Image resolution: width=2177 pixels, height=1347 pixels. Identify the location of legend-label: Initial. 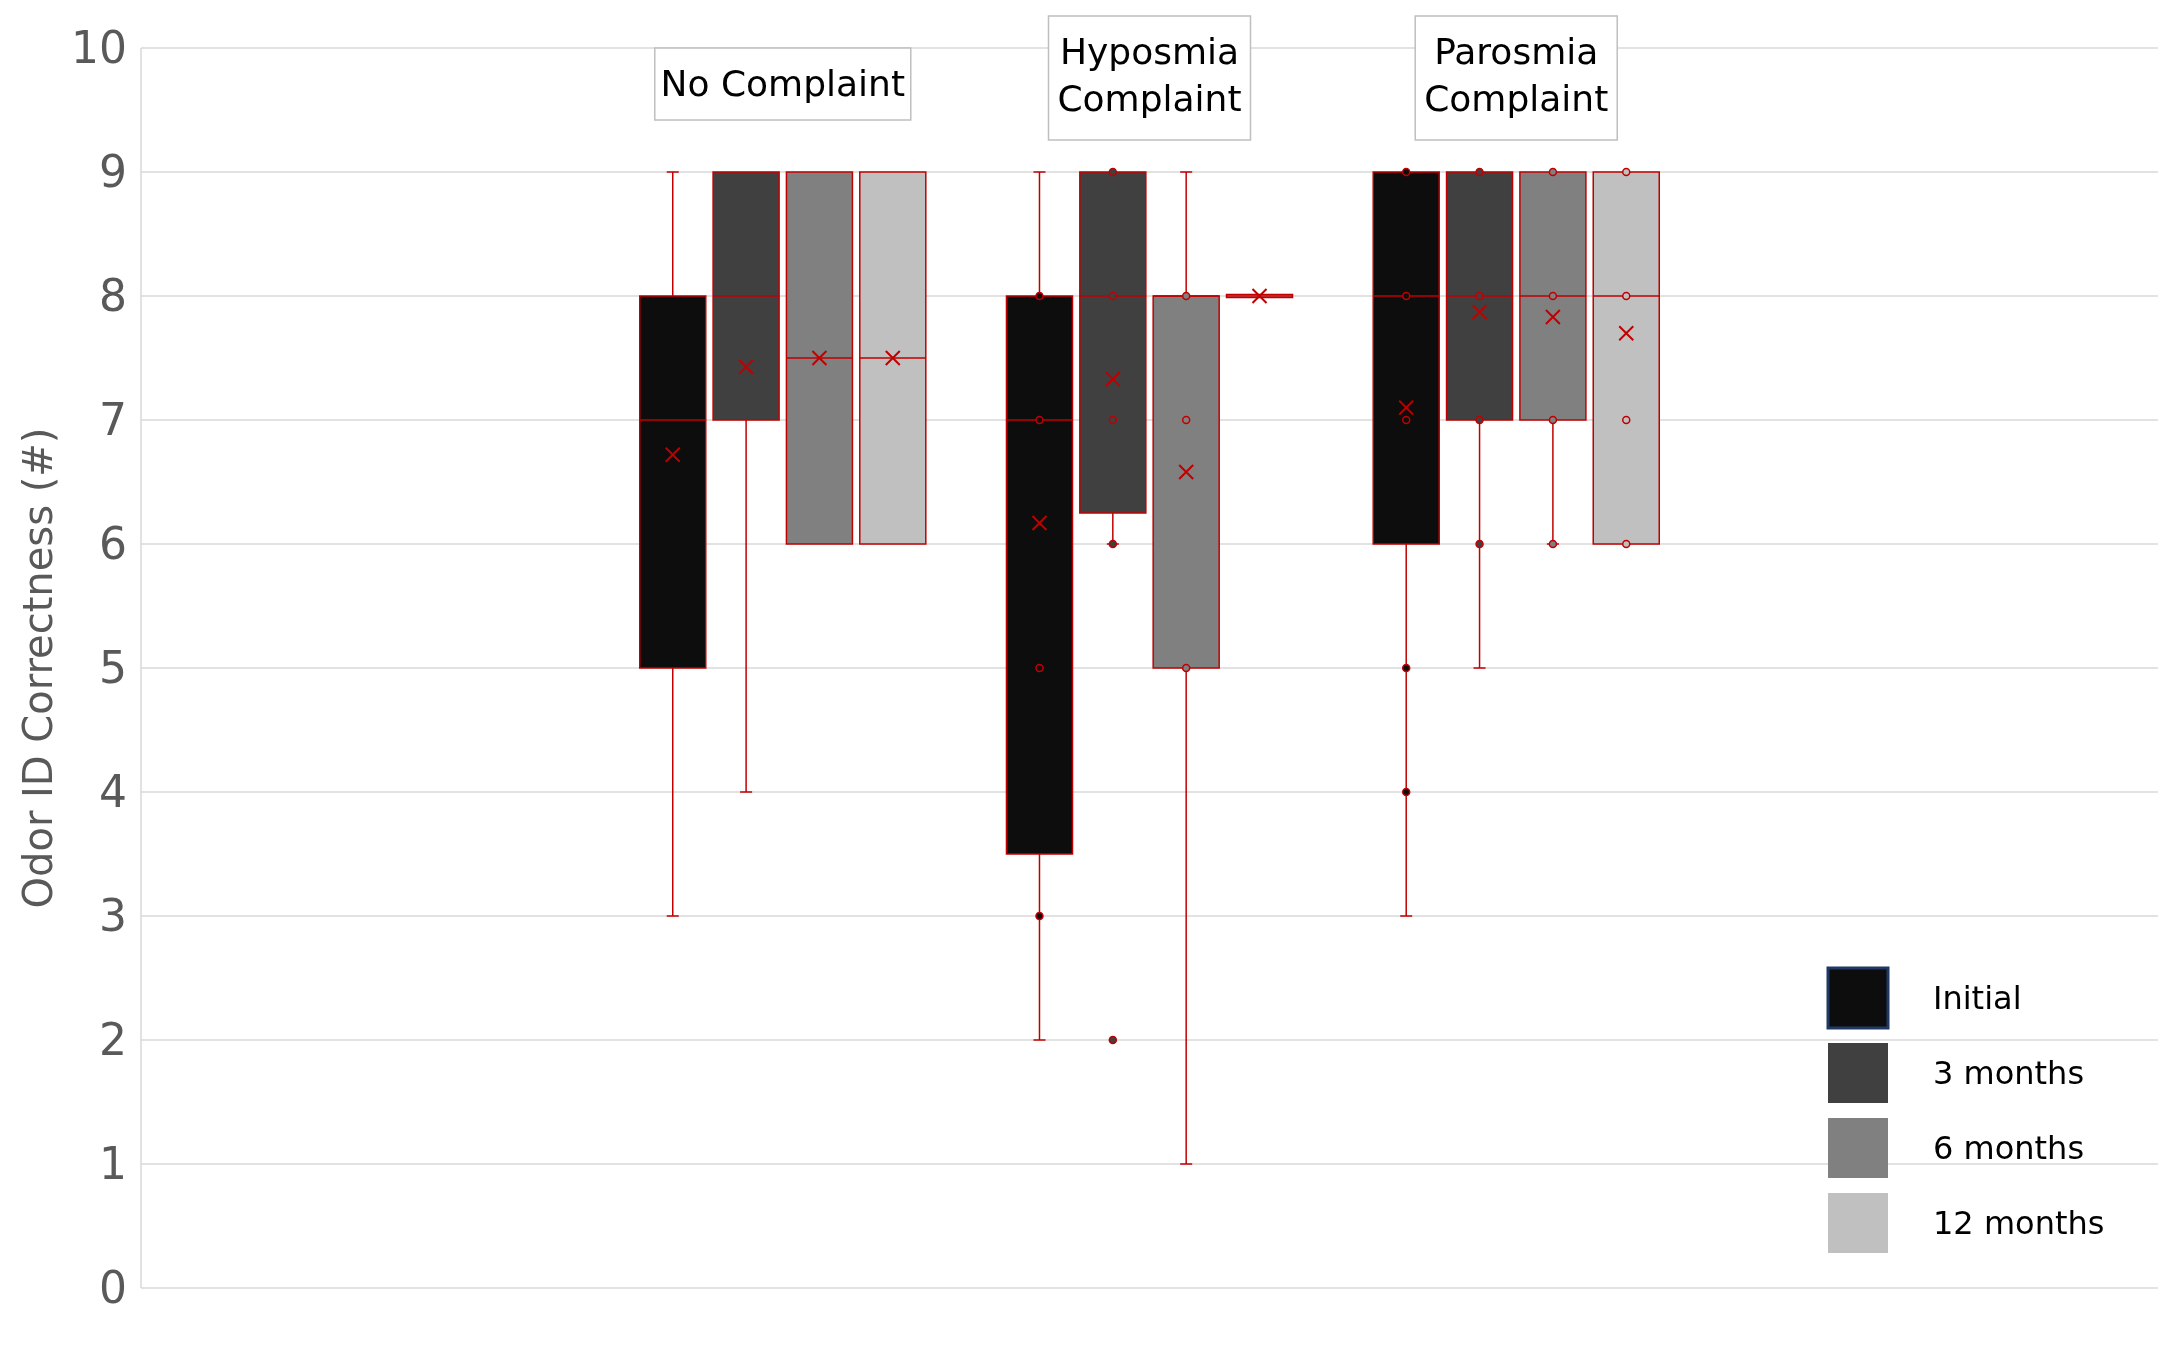
(1977, 998).